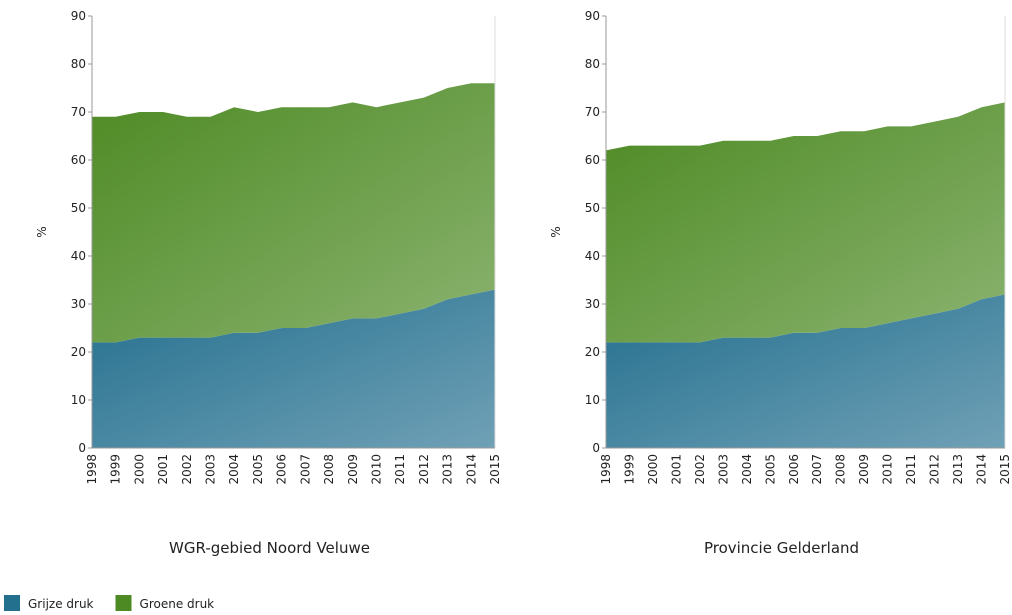 The image size is (1012, 615). I want to click on legend-label: Grijze druk, so click(61, 604).